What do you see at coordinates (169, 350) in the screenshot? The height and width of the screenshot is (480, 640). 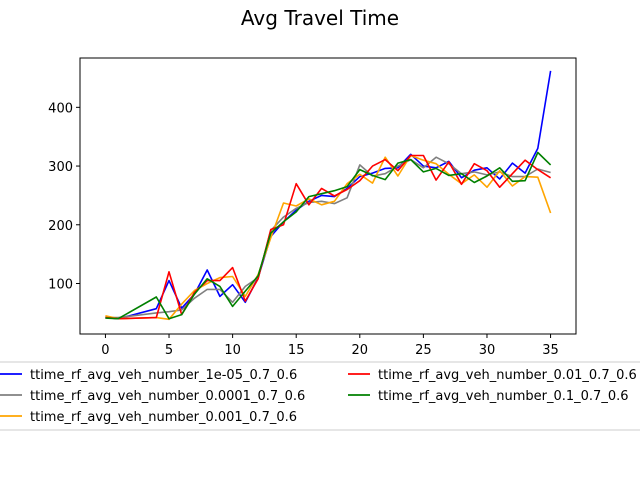 I see `x-tick-label: 5` at bounding box center [169, 350].